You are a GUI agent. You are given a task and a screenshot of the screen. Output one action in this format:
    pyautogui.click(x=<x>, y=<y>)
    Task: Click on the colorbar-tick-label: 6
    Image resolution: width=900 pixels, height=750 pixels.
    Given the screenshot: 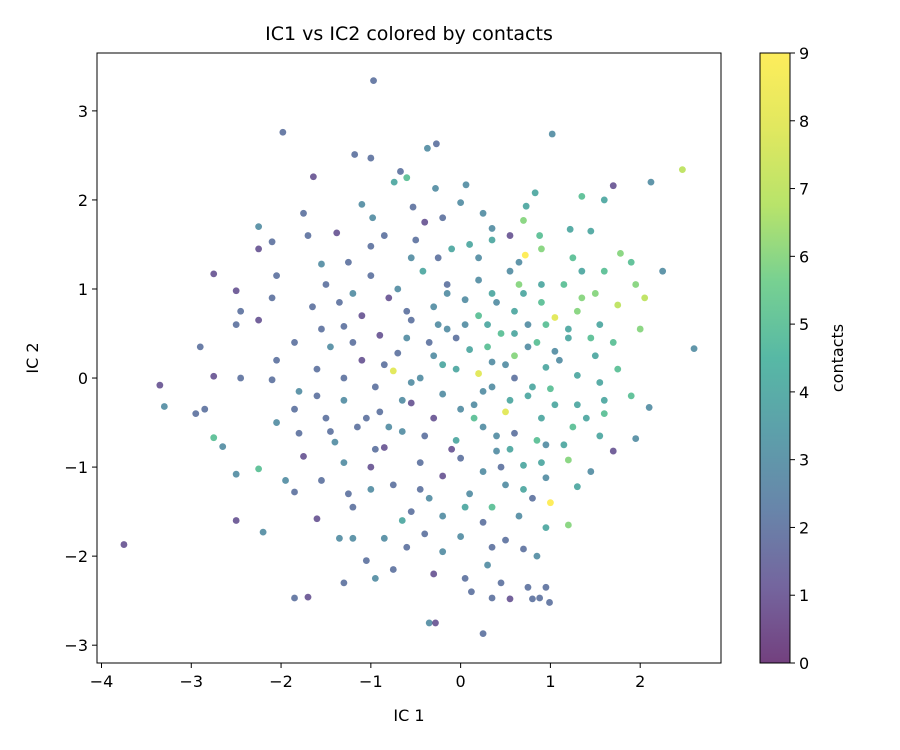 What is the action you would take?
    pyautogui.click(x=804, y=256)
    